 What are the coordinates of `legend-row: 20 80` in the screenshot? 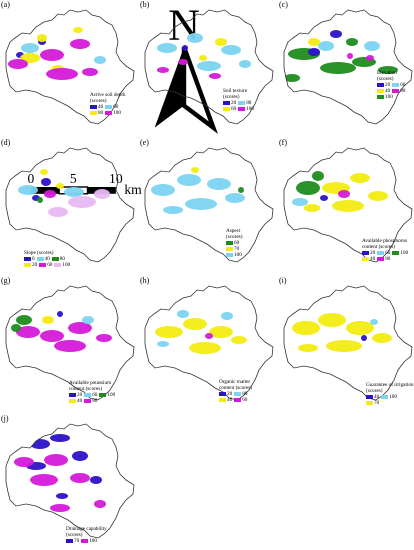 It's located at (235, 394).